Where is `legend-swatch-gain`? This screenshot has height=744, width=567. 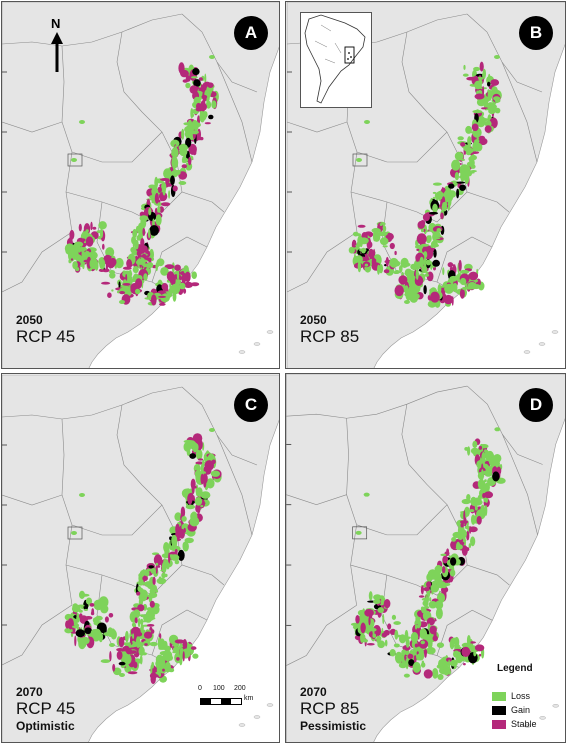 legend-swatch-gain is located at coordinates (499, 711).